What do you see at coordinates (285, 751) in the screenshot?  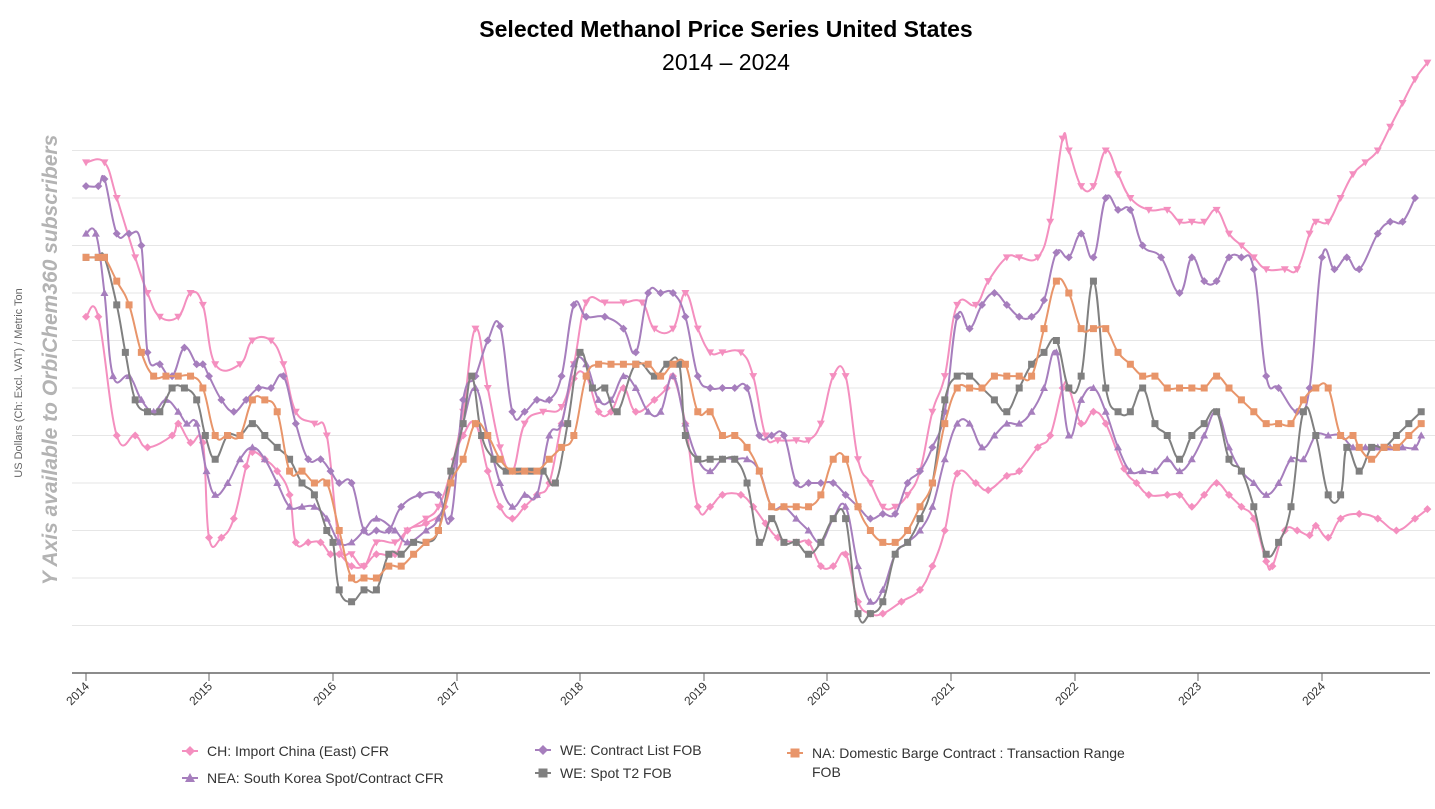 I see `legend-item: CH: Import China (East) CFR` at bounding box center [285, 751].